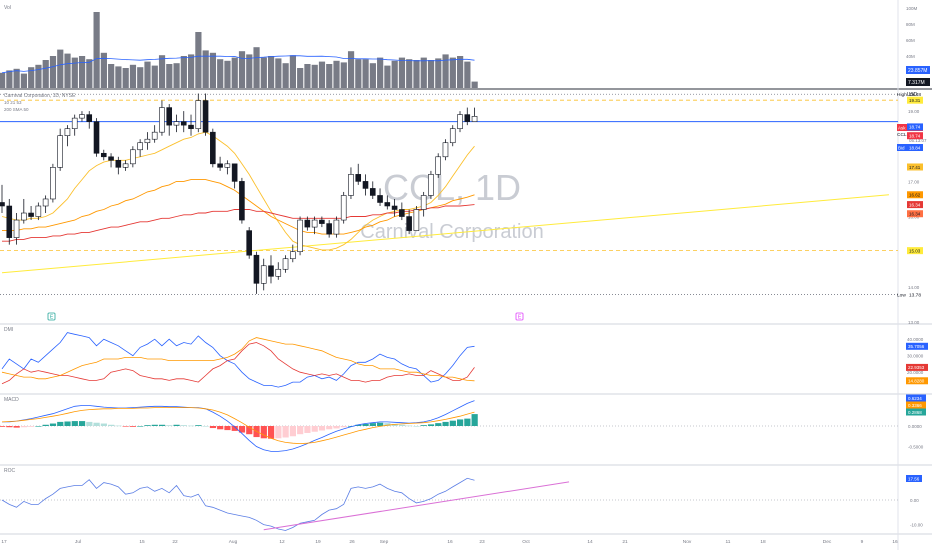 The image size is (932, 555). I want to click on event-marker-label: E, so click(520, 318).